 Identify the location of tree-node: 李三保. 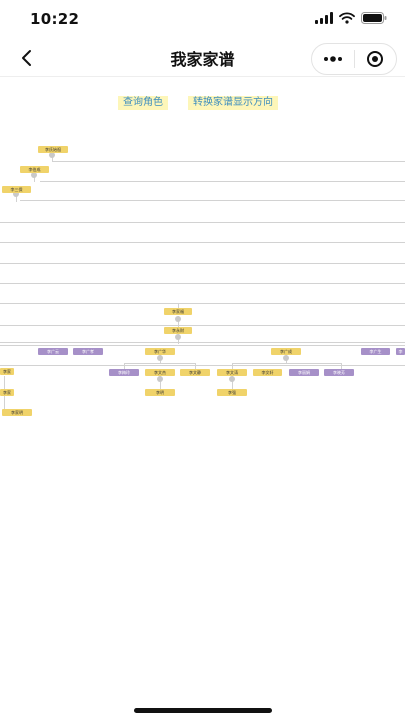
(16, 189).